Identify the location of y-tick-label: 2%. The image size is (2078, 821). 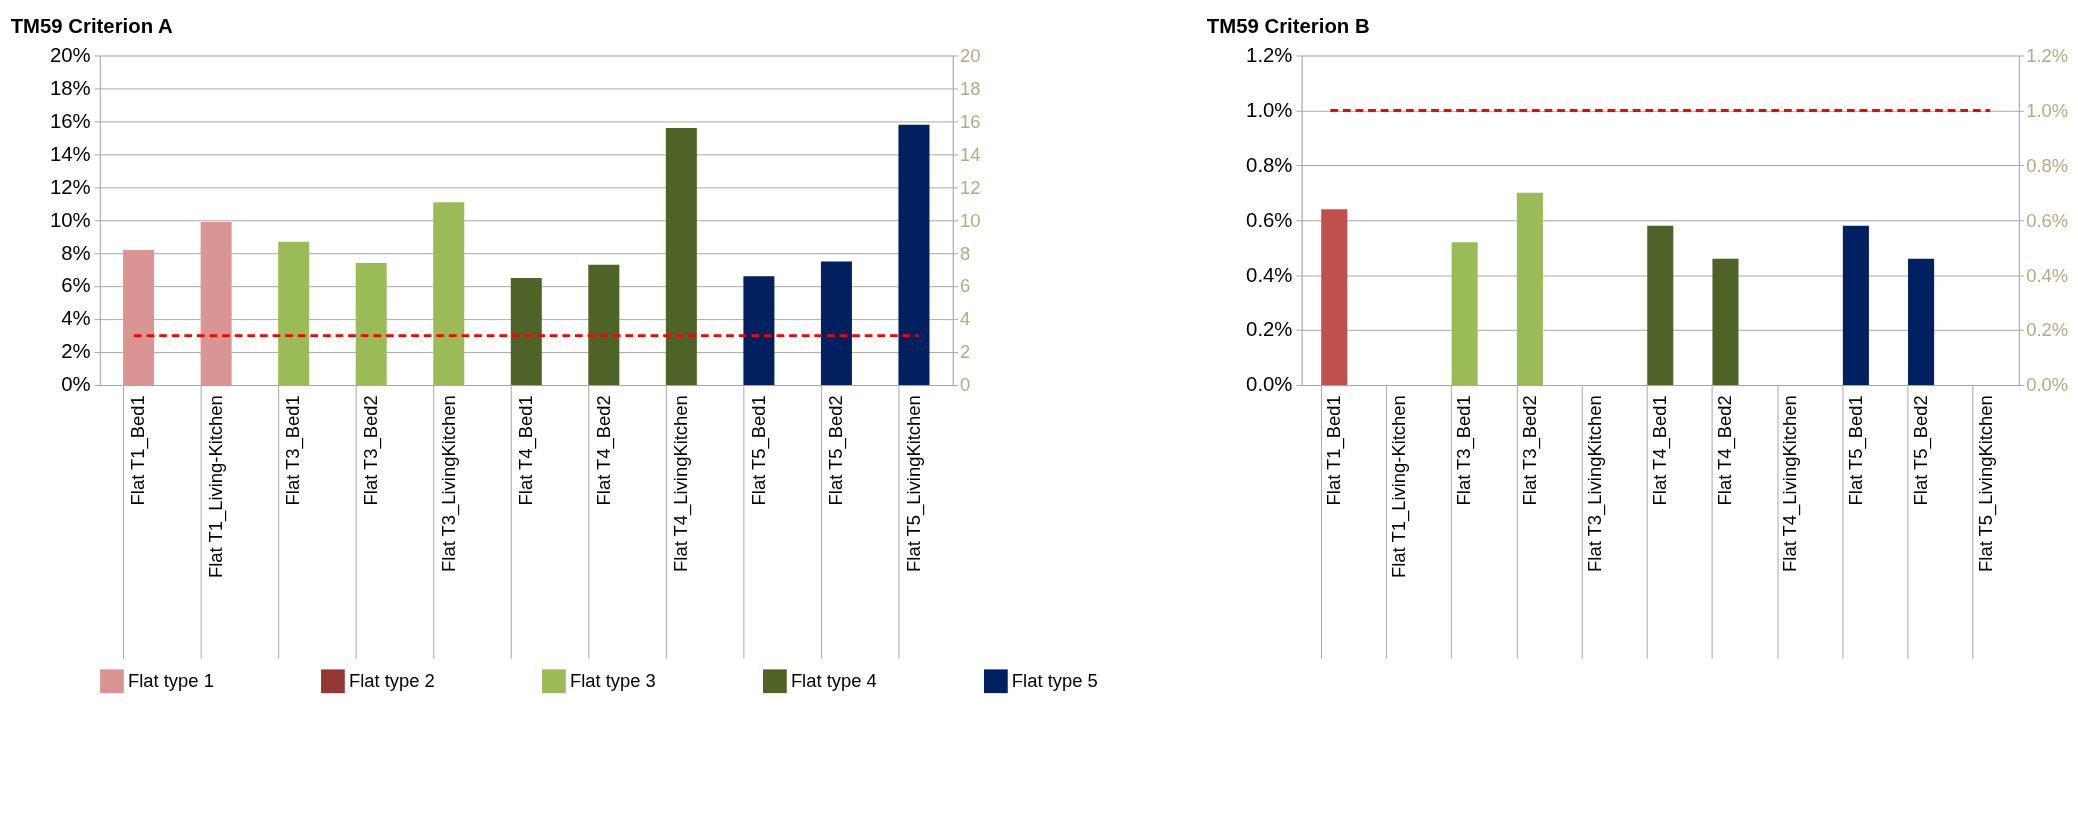
(76, 351).